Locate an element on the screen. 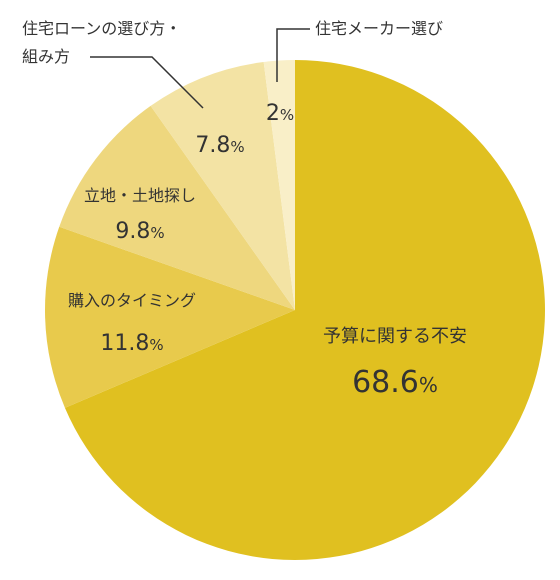  slice-label-3: 立地・土地探し is located at coordinates (140, 195).